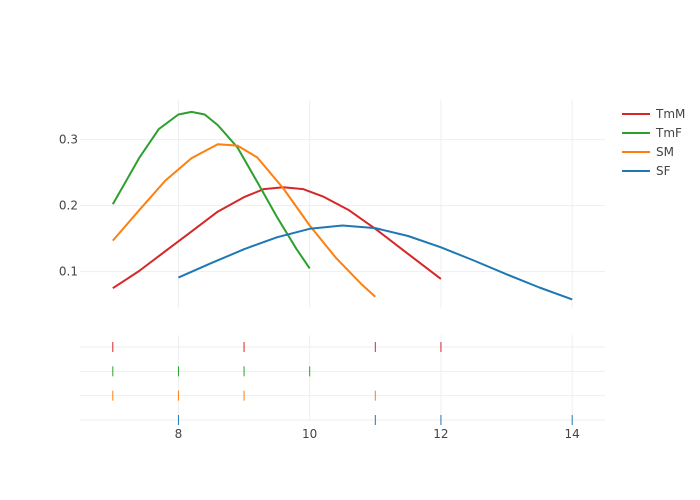 Image resolution: width=700 pixels, height=500 pixels. Describe the element at coordinates (179, 434) in the screenshot. I see `x-tick-label: 8` at that location.